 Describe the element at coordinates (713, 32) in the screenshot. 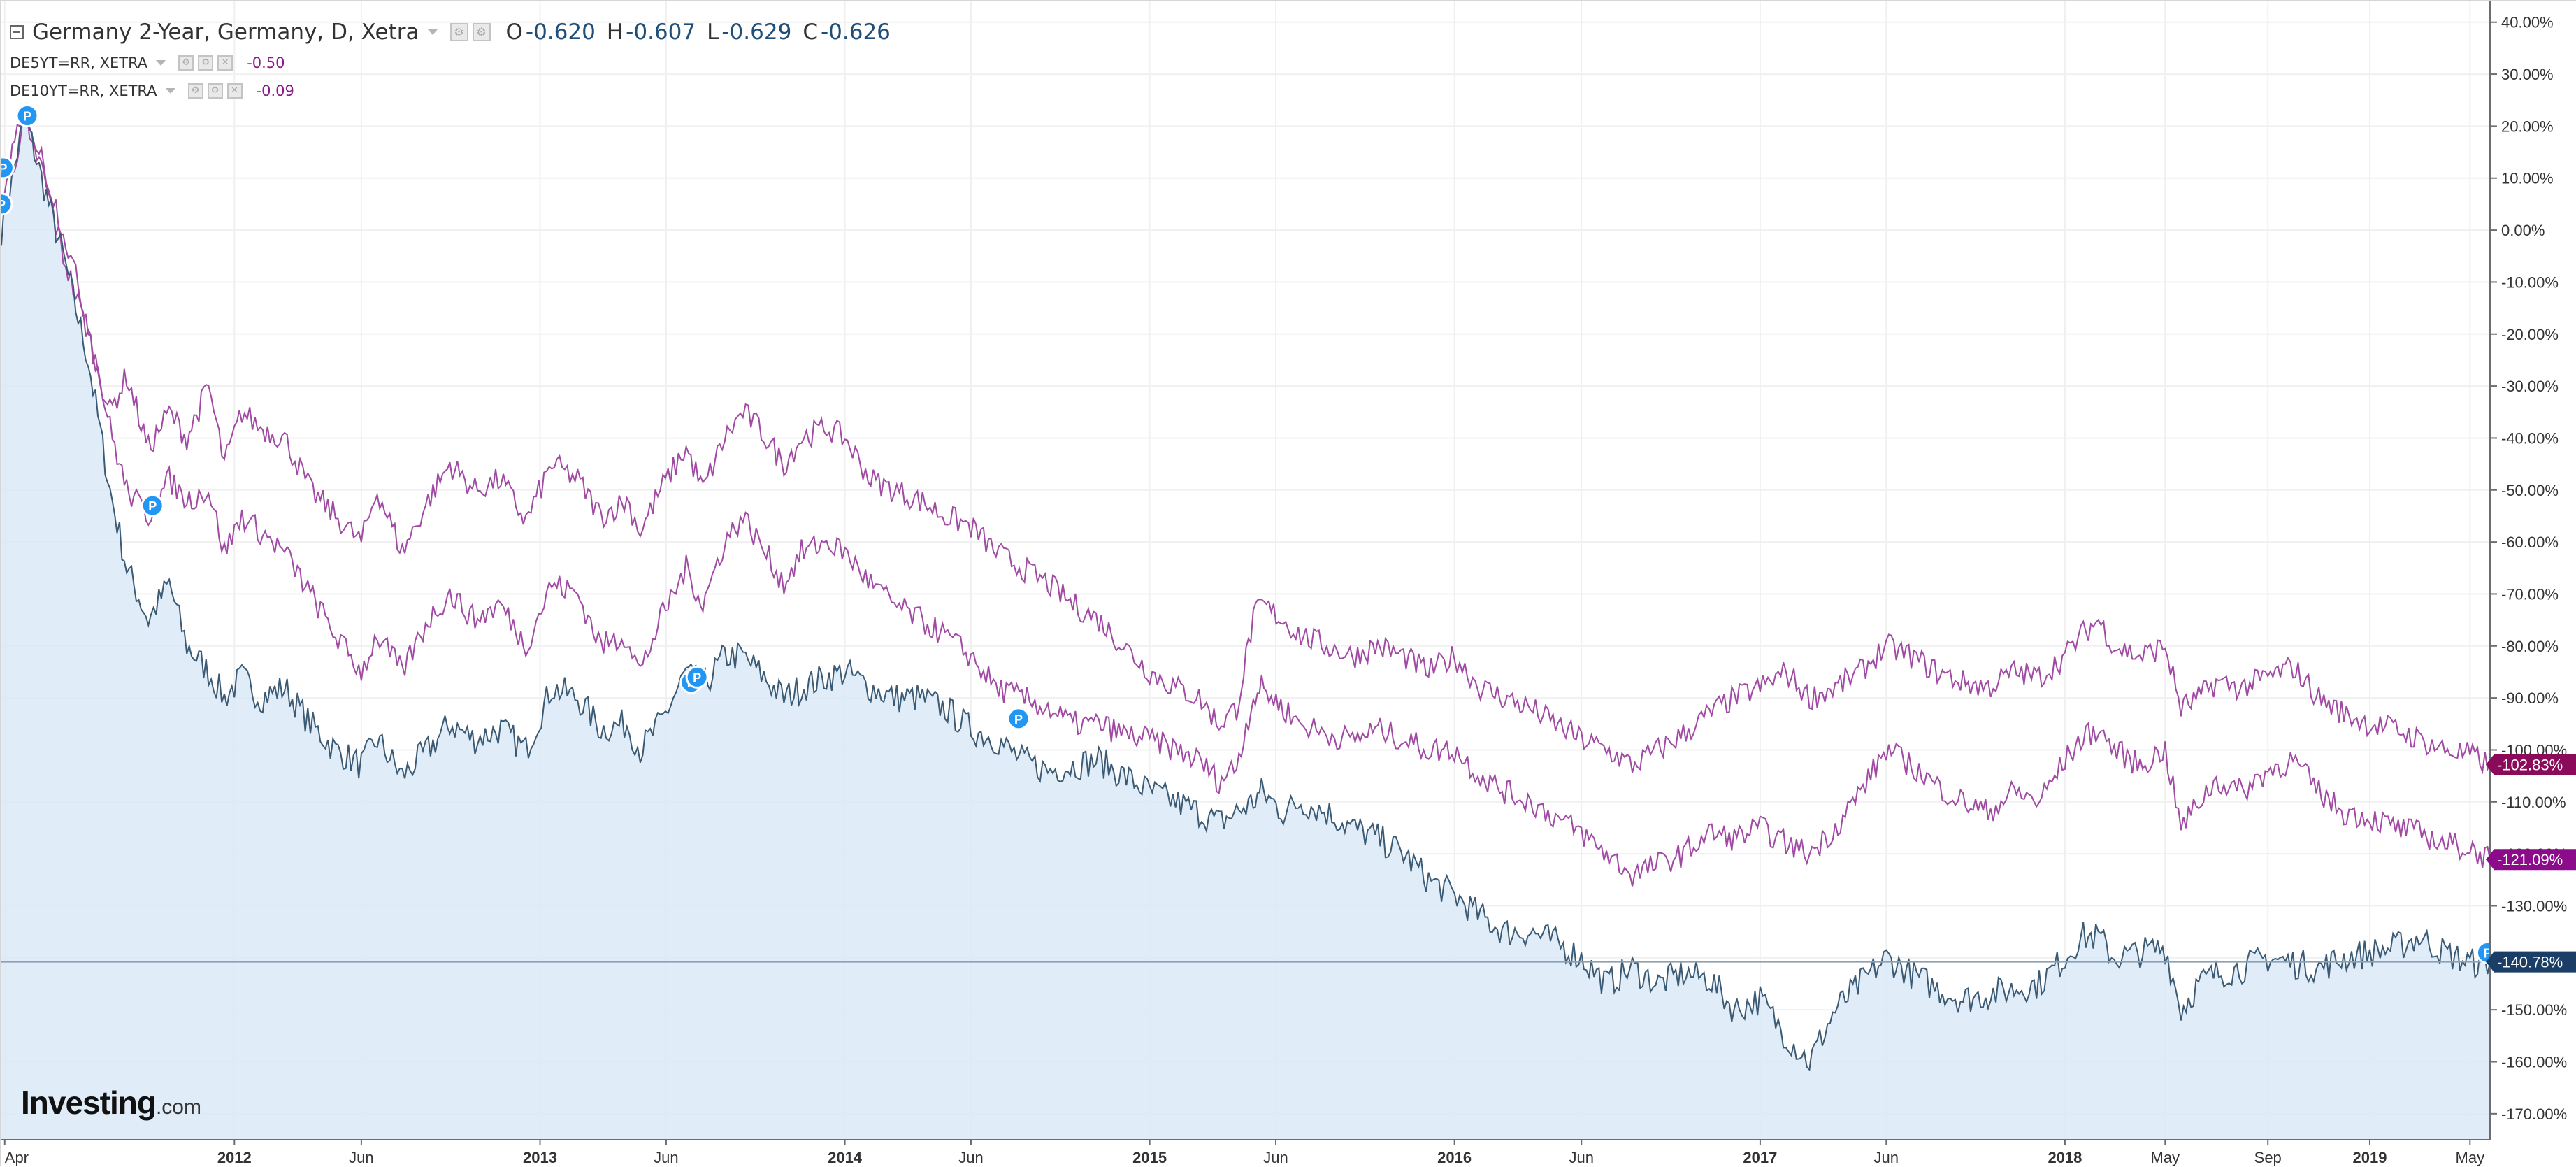

I see `ohlc-low-label: L` at that location.